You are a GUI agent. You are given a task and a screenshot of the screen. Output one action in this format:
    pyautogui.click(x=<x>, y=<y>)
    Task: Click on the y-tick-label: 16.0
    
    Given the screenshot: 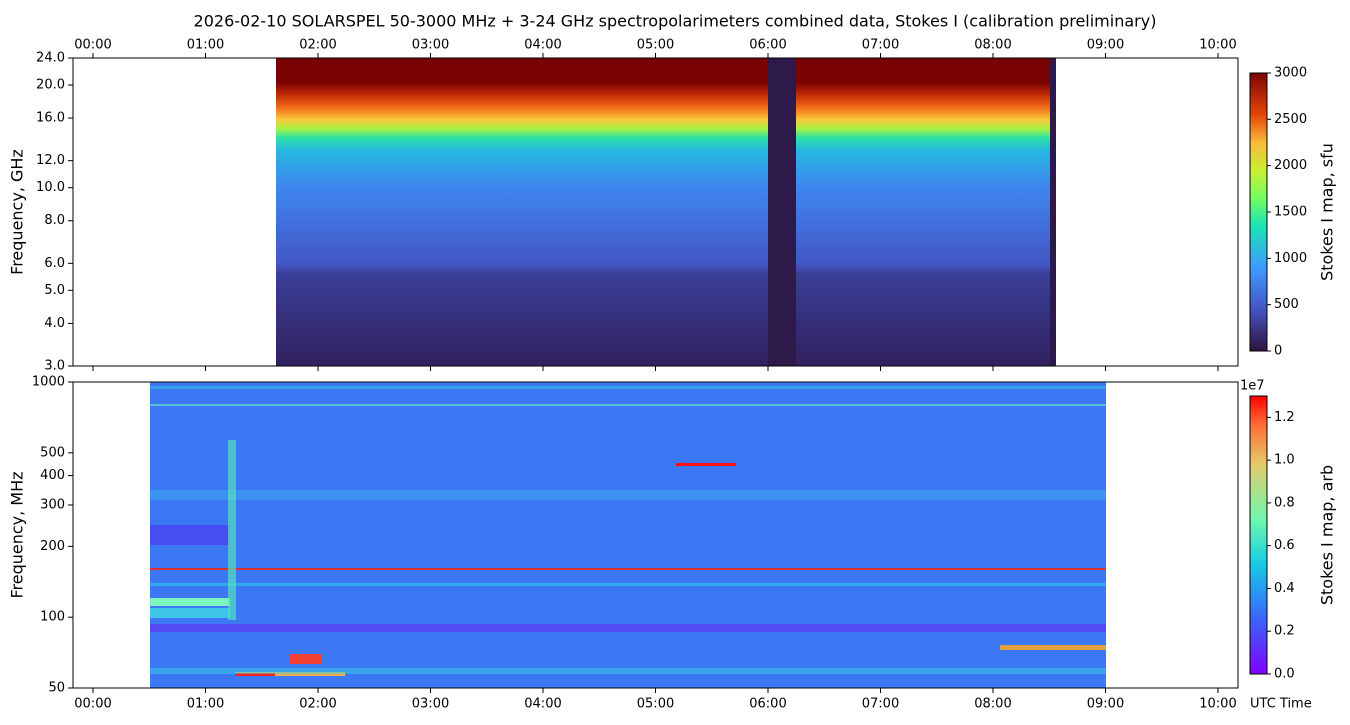 What is the action you would take?
    pyautogui.click(x=50, y=118)
    